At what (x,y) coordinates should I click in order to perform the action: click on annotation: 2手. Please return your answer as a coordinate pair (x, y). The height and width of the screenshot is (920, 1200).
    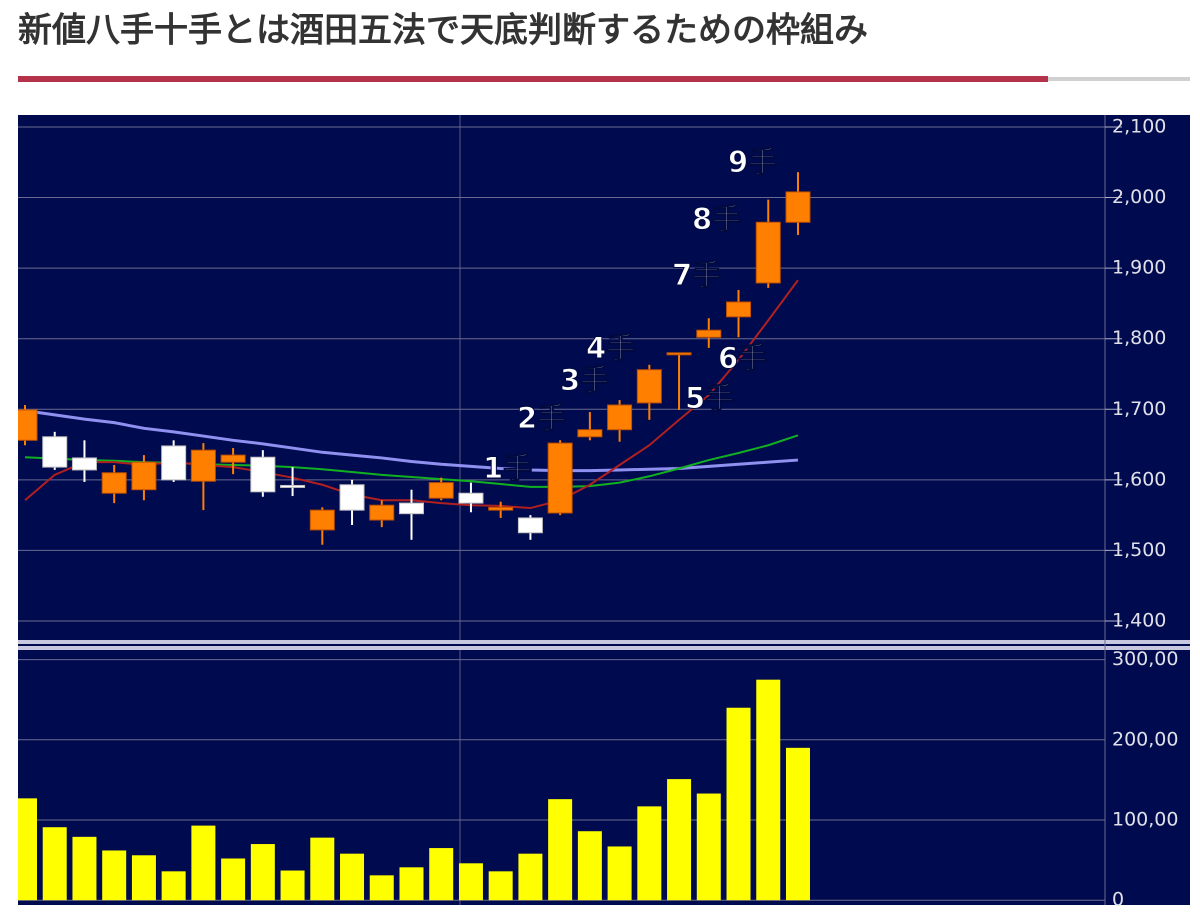
    Looking at the image, I should click on (541, 418).